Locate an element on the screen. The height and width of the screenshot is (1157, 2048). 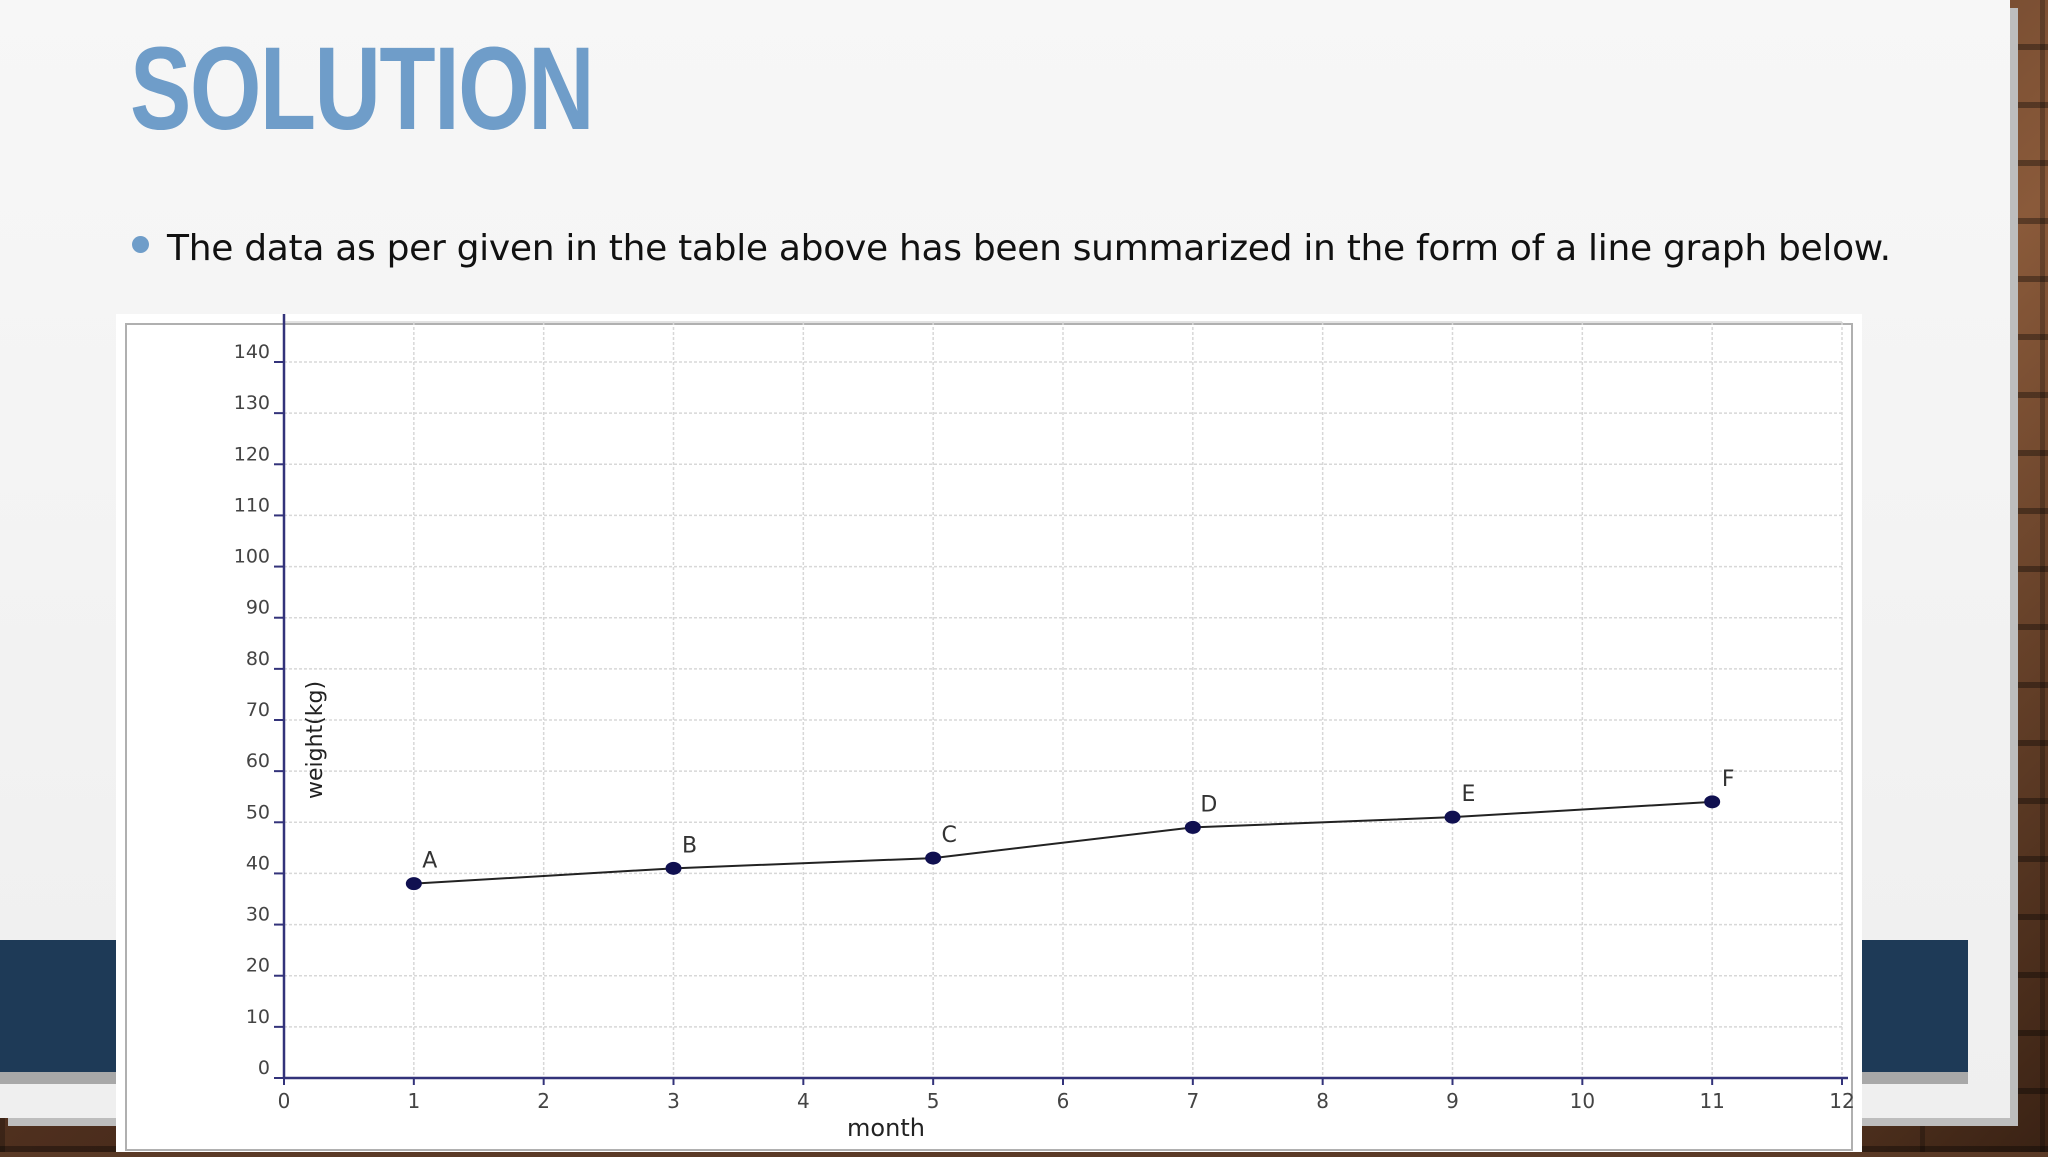
y-tick-label: 30 is located at coordinates (258, 915).